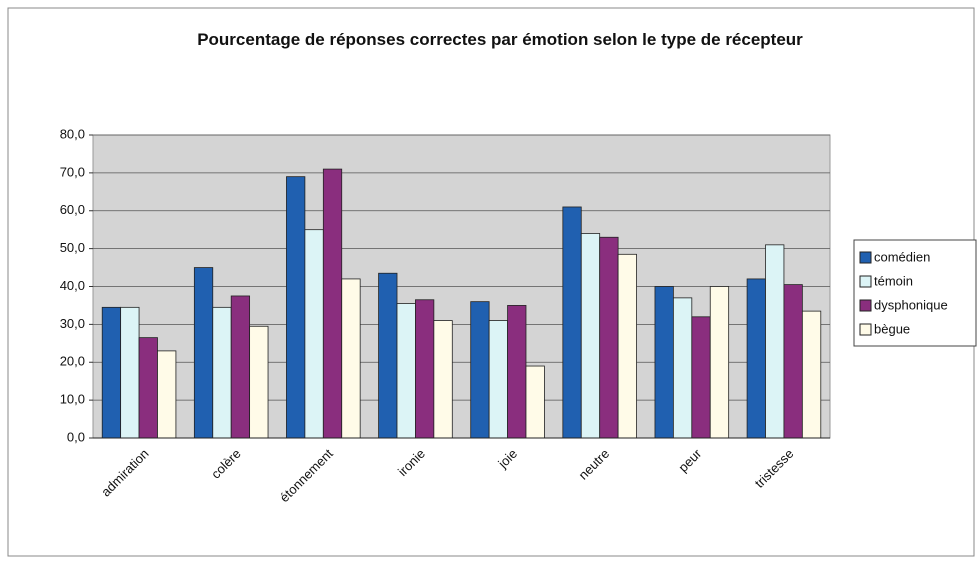 The width and height of the screenshot is (980, 563). I want to click on x-tick-label: tristesse, so click(774, 468).